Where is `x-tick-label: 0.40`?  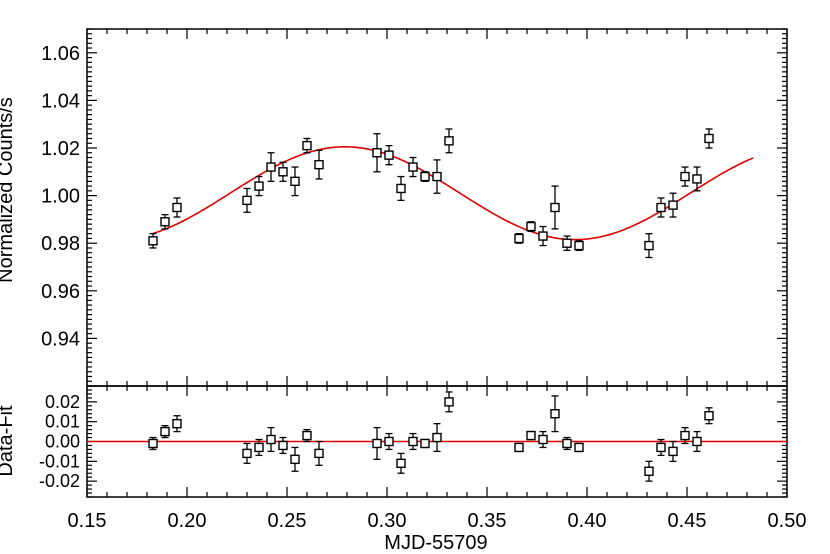
x-tick-label: 0.40 is located at coordinates (587, 521).